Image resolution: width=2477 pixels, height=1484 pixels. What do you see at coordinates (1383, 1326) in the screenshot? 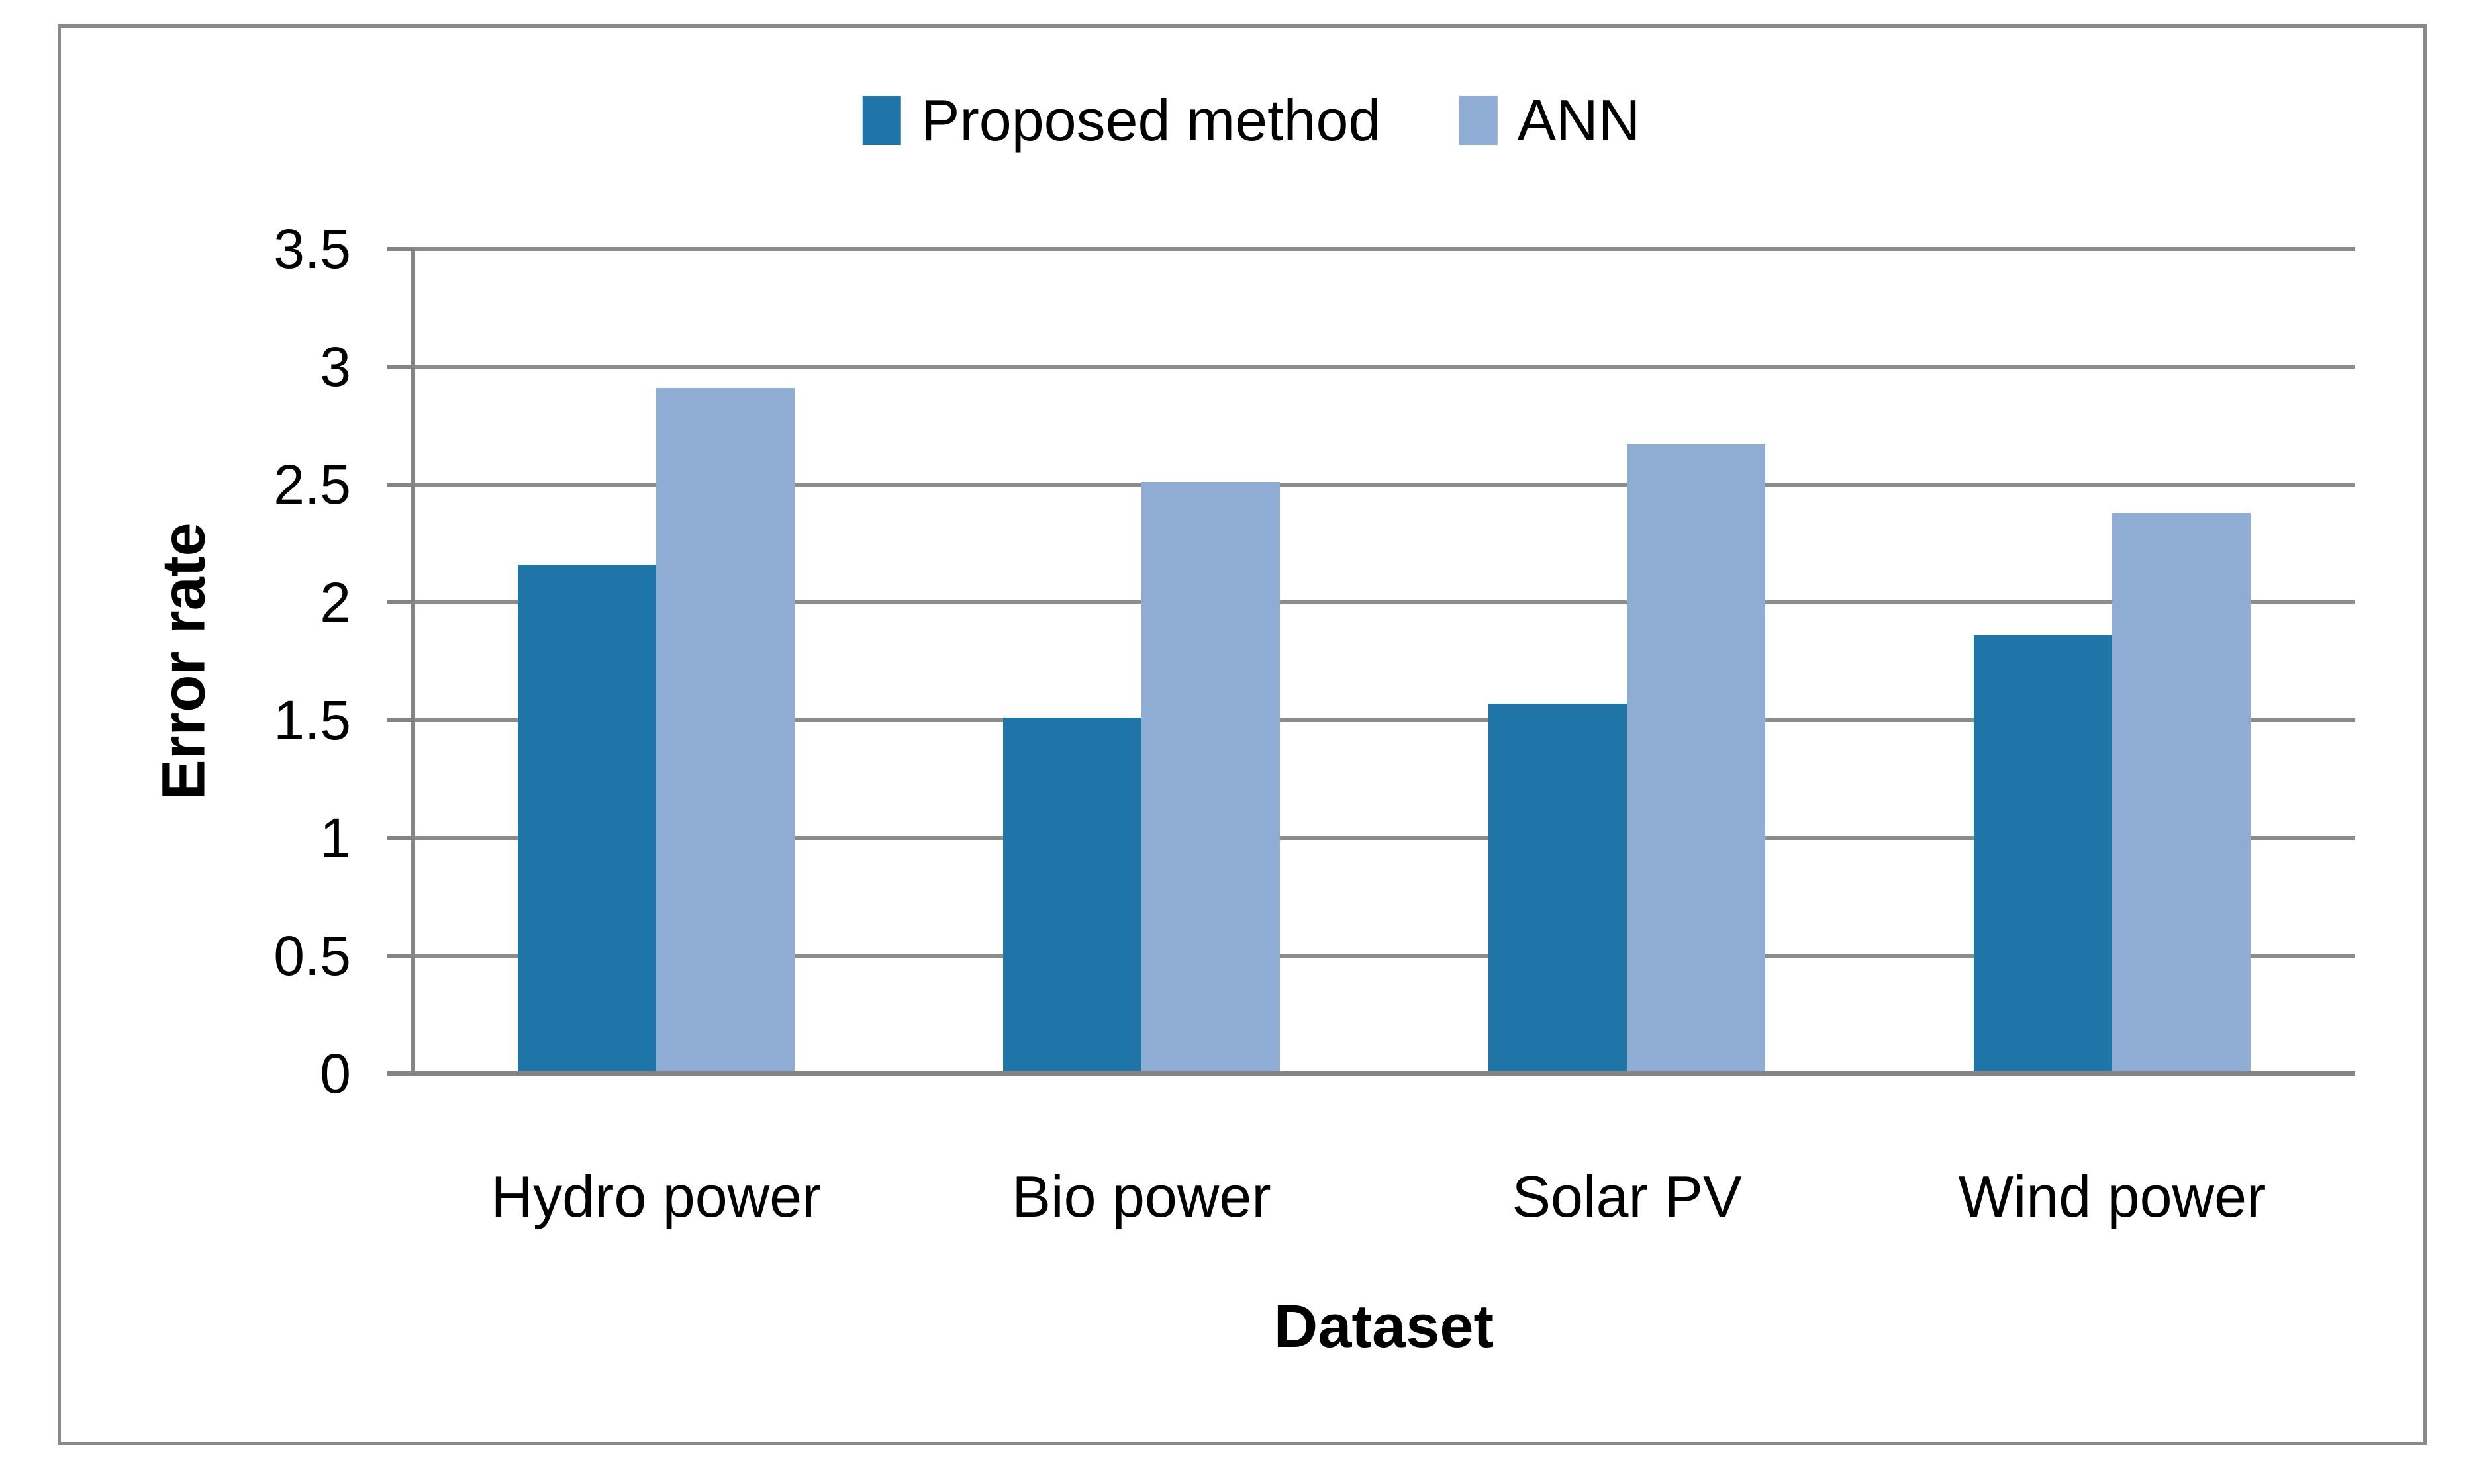
I see `x-axis-title: Dataset` at bounding box center [1383, 1326].